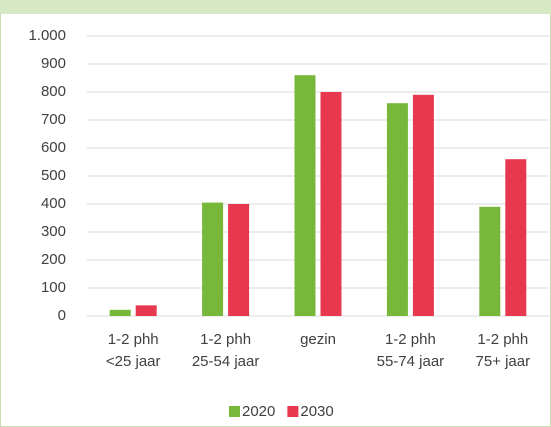 The image size is (551, 427). I want to click on y-tick-label: 300, so click(53, 231).